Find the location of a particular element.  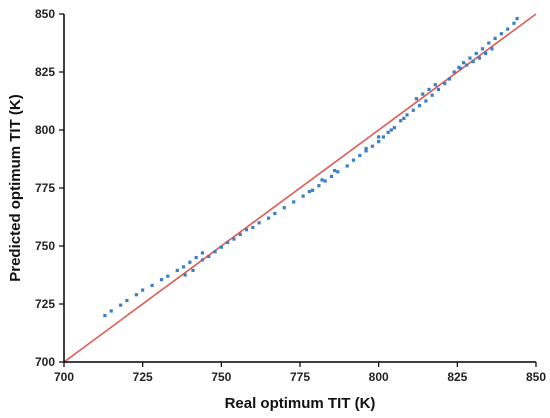

x-tick-label: 775 is located at coordinates (300, 377).